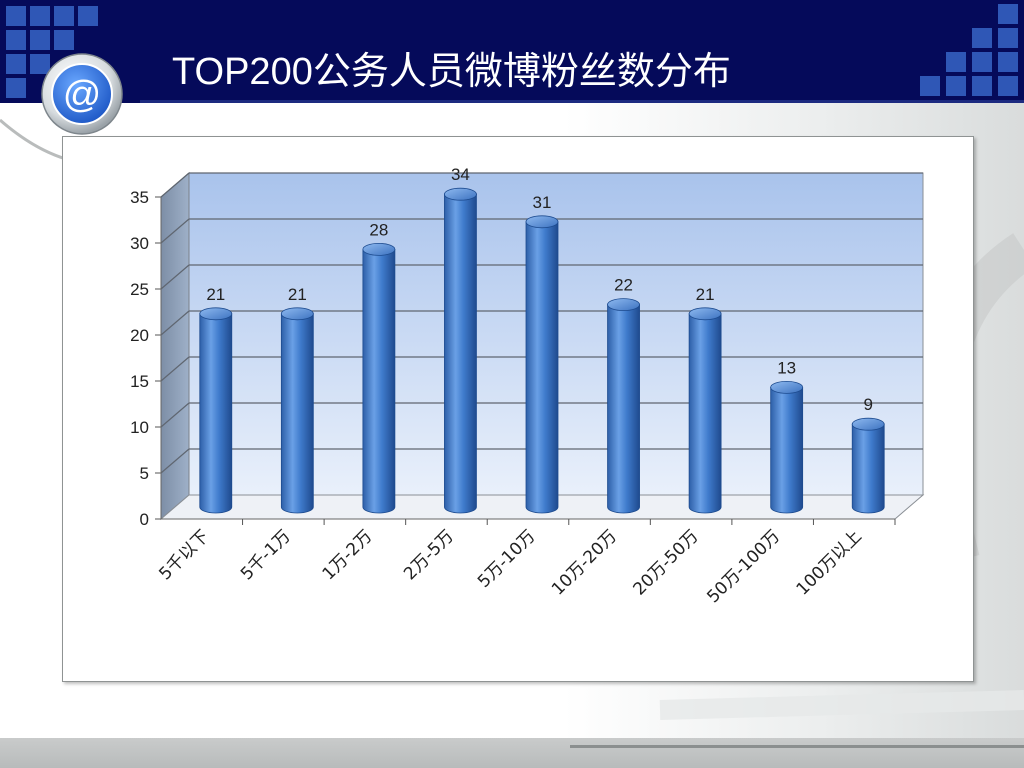 This screenshot has width=1024, height=768. What do you see at coordinates (743, 566) in the screenshot?
I see `x-tick-label: 50万-100万` at bounding box center [743, 566].